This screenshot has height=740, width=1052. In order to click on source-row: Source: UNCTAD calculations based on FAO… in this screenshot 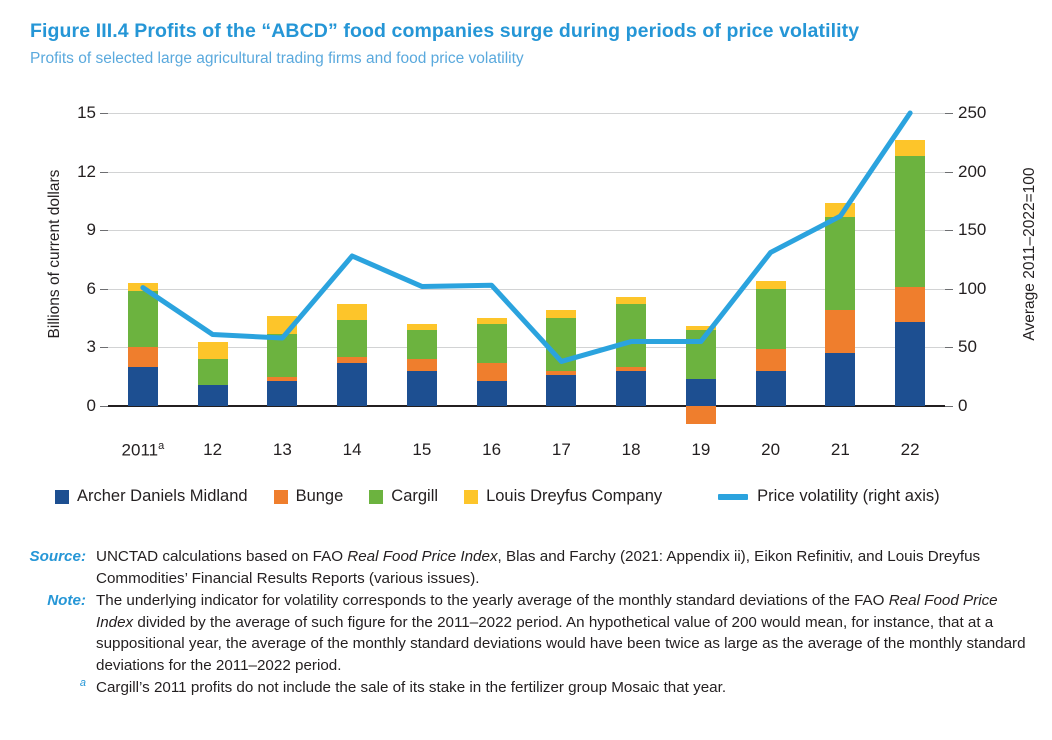, I will do `click(528, 567)`.